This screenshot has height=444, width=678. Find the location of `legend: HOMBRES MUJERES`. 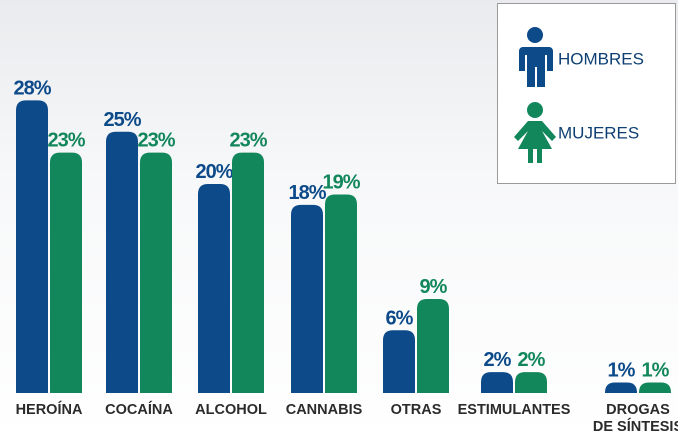

legend: HOMBRES MUJERES is located at coordinates (586, 93).